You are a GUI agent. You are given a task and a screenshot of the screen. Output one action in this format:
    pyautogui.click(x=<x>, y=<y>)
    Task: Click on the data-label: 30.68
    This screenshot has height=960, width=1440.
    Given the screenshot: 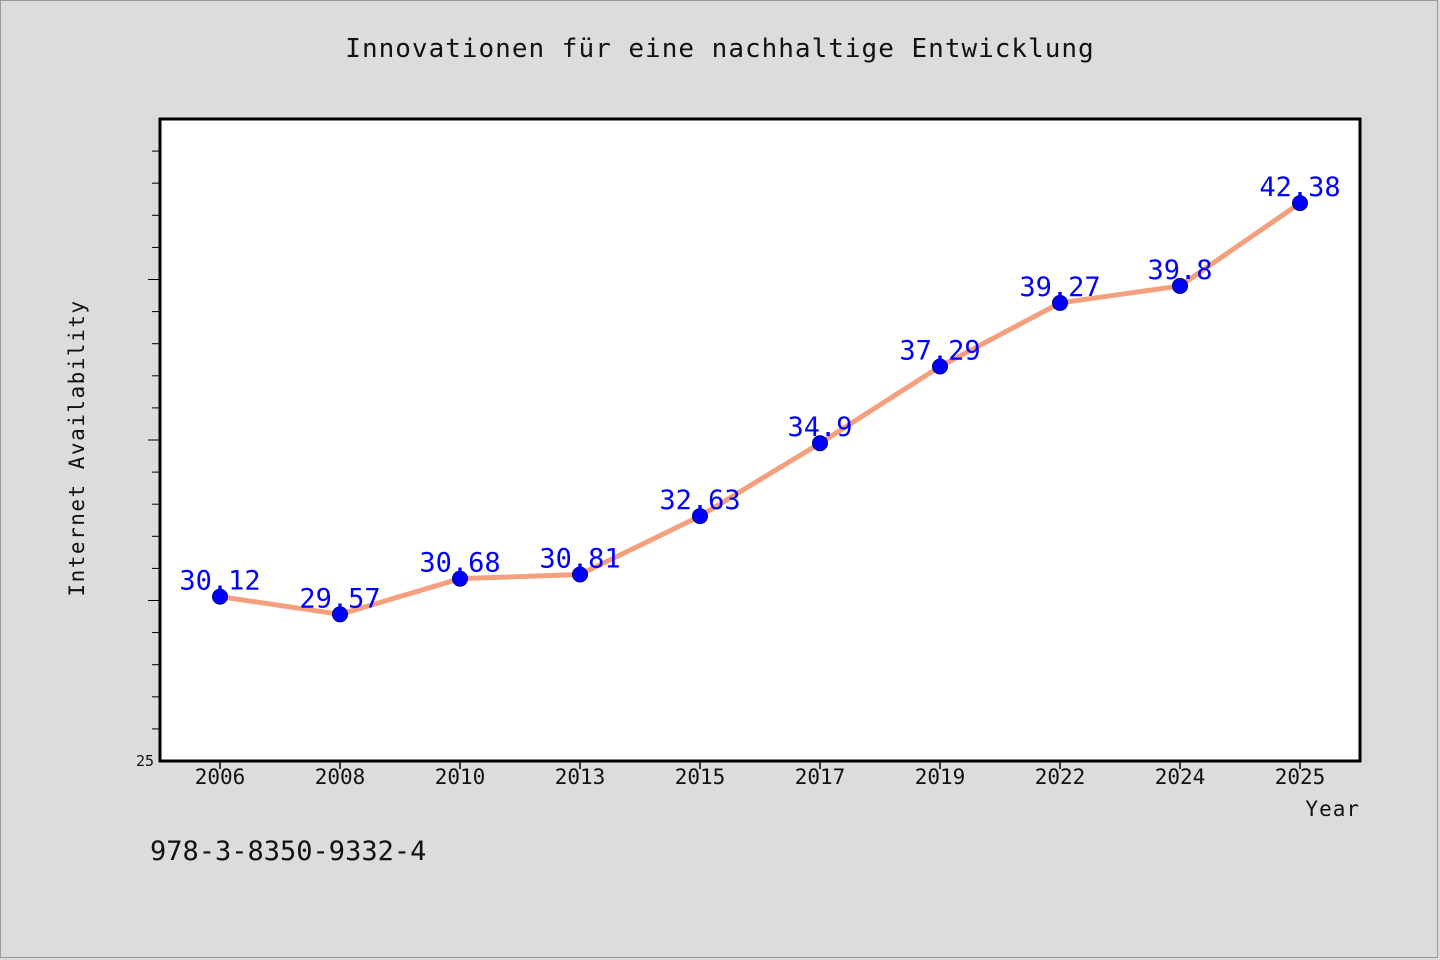 What is the action you would take?
    pyautogui.click(x=459, y=563)
    